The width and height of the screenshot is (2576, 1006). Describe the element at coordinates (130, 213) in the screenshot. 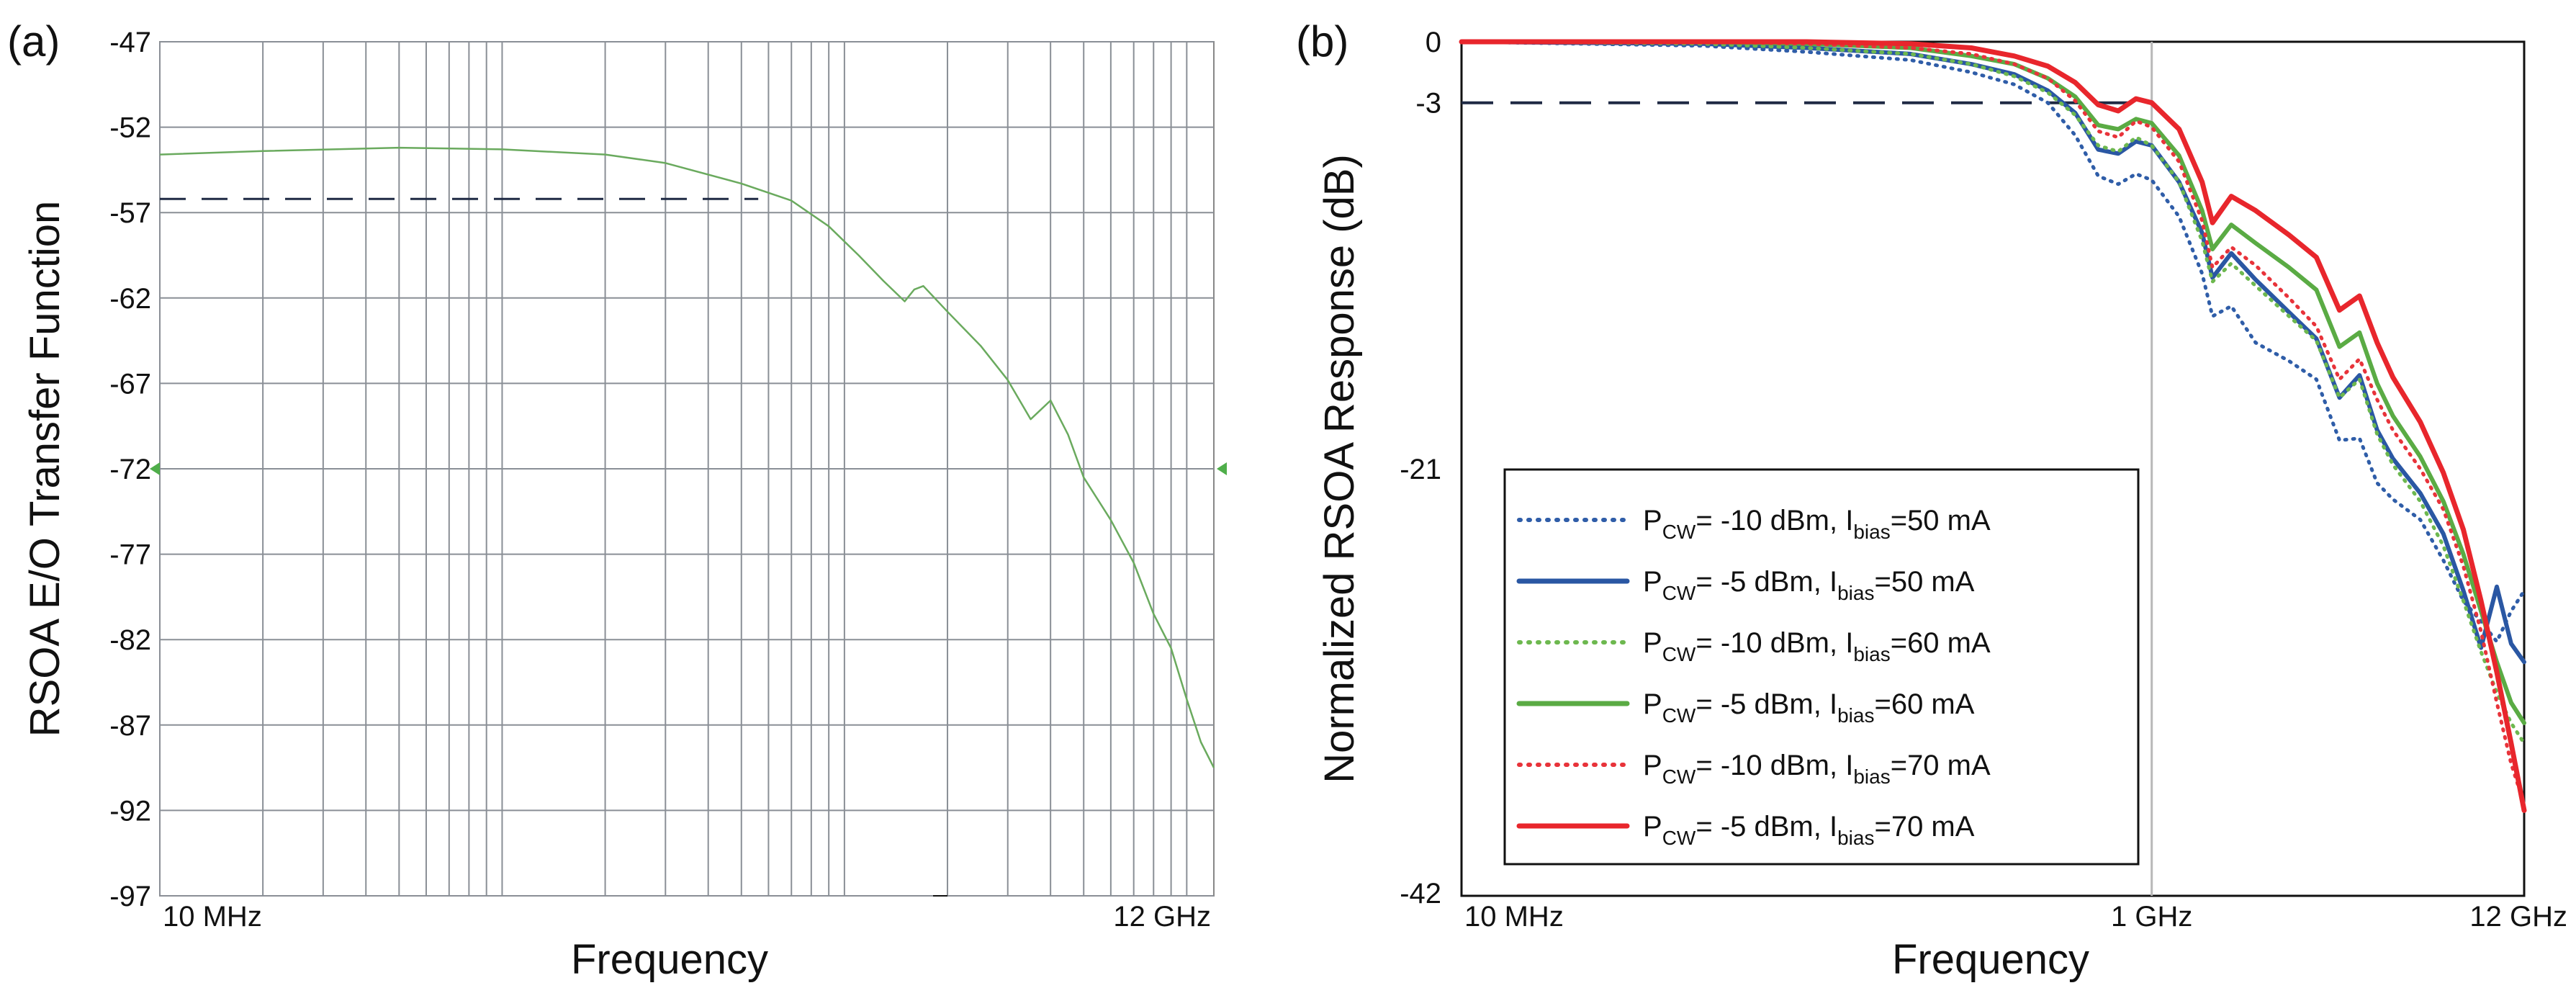

I see `panel-a-y-tick-label: -57` at that location.